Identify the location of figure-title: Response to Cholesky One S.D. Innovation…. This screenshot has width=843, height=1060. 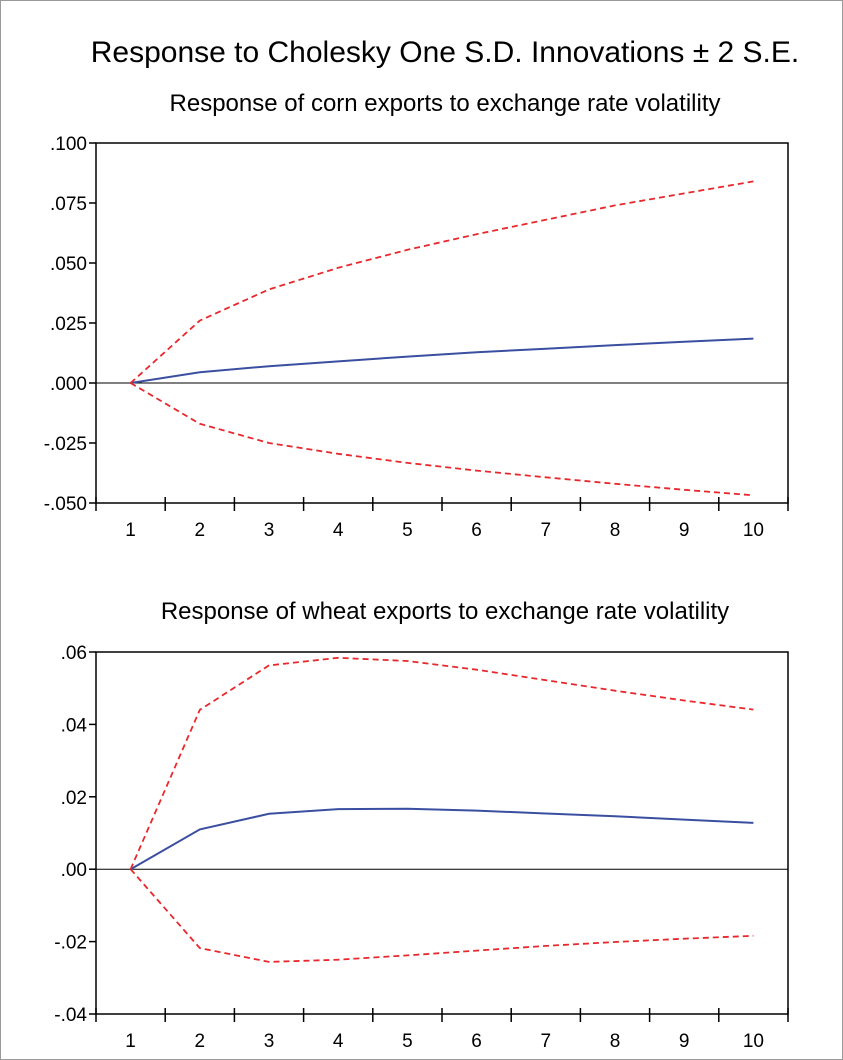
(445, 52).